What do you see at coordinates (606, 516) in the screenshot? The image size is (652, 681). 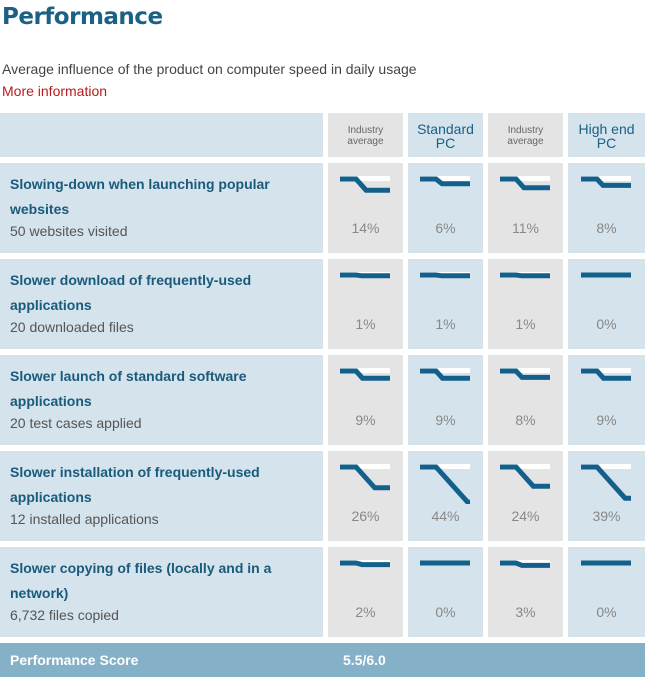 I see `slowdown-percent: 39%` at bounding box center [606, 516].